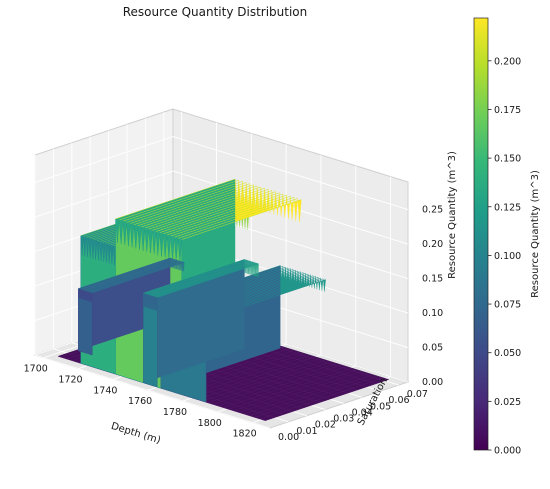  I want to click on colorbar, so click(481, 234).